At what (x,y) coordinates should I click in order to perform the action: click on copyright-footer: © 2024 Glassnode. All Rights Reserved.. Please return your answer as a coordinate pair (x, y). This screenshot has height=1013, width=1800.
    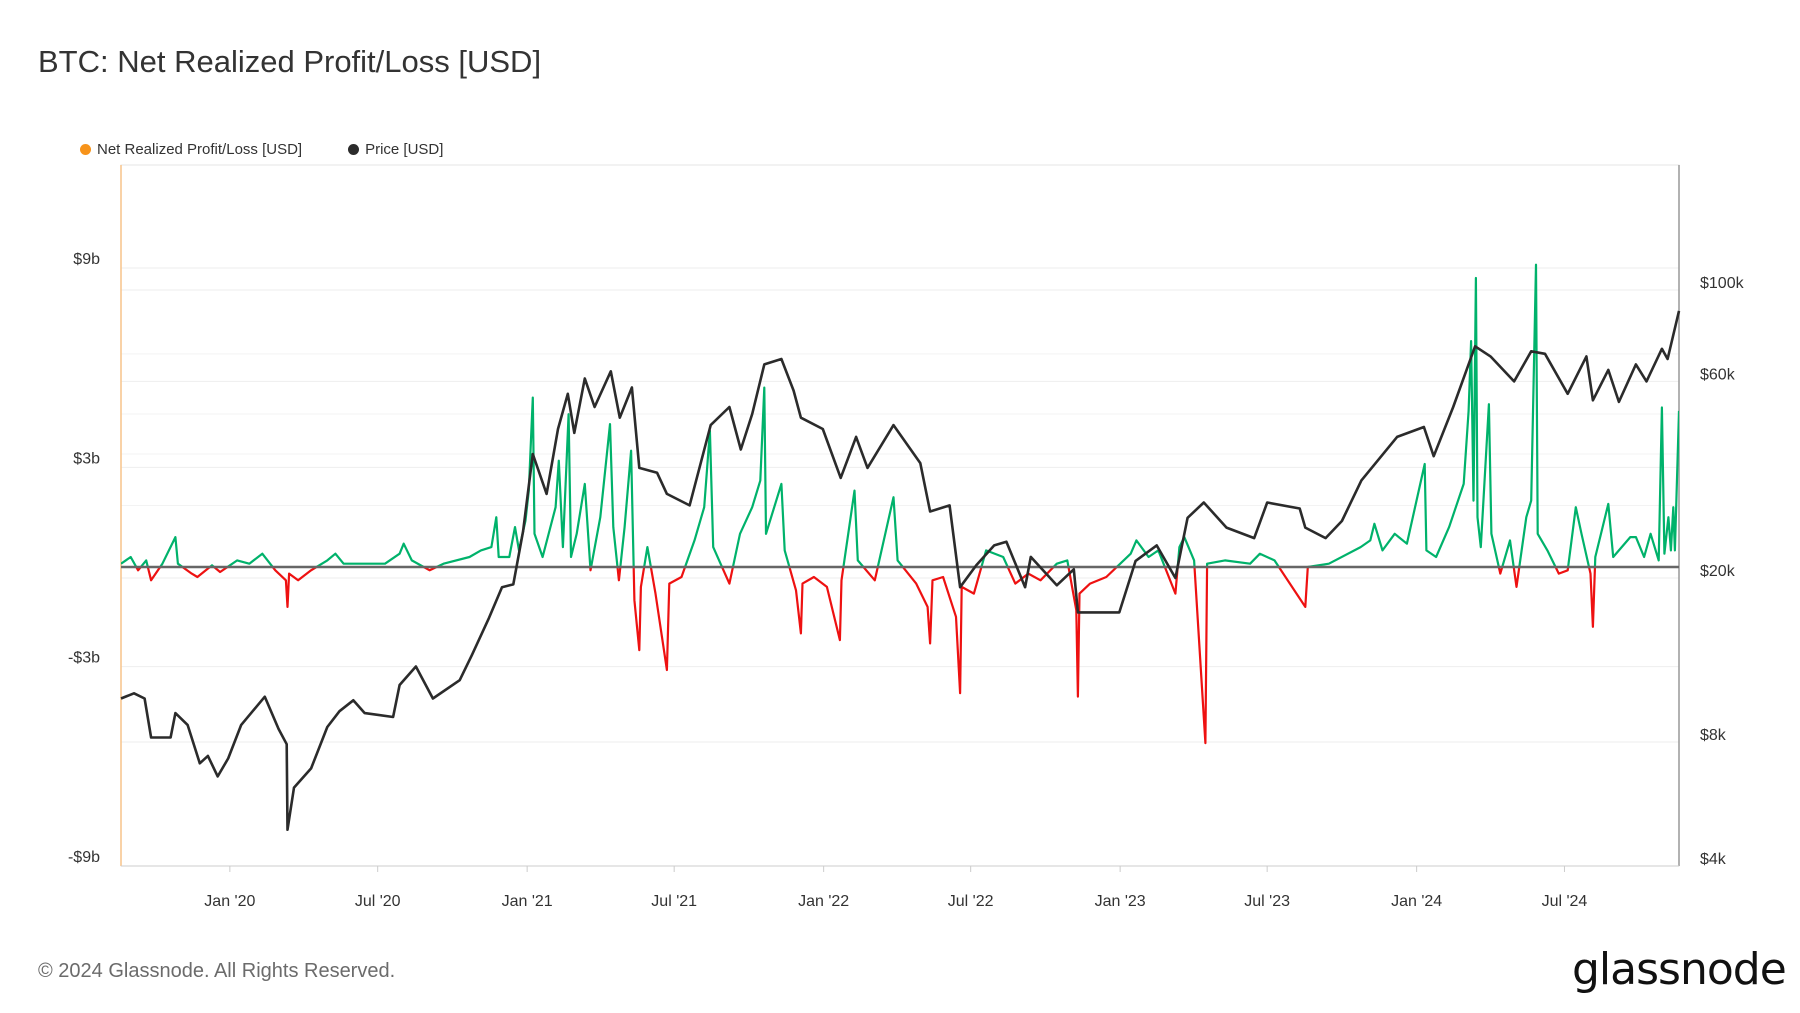
    Looking at the image, I should click on (217, 971).